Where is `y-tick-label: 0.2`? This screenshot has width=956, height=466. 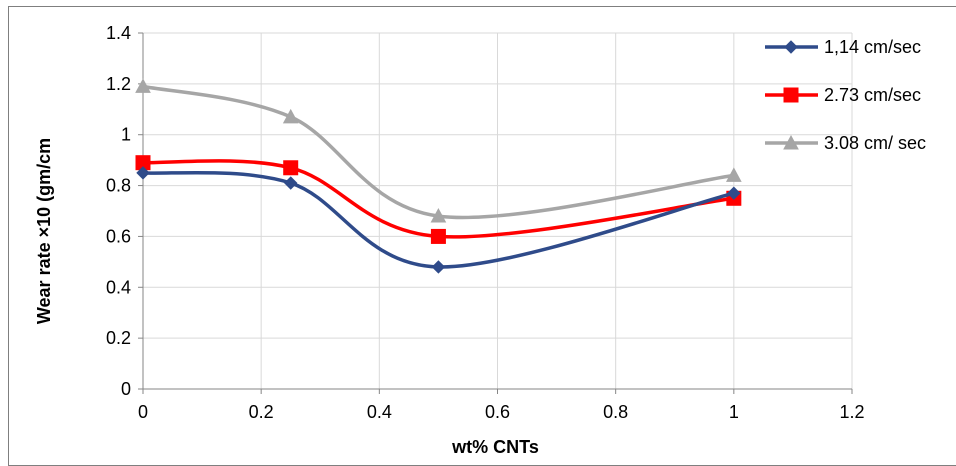
y-tick-label: 0.2 is located at coordinates (118, 338).